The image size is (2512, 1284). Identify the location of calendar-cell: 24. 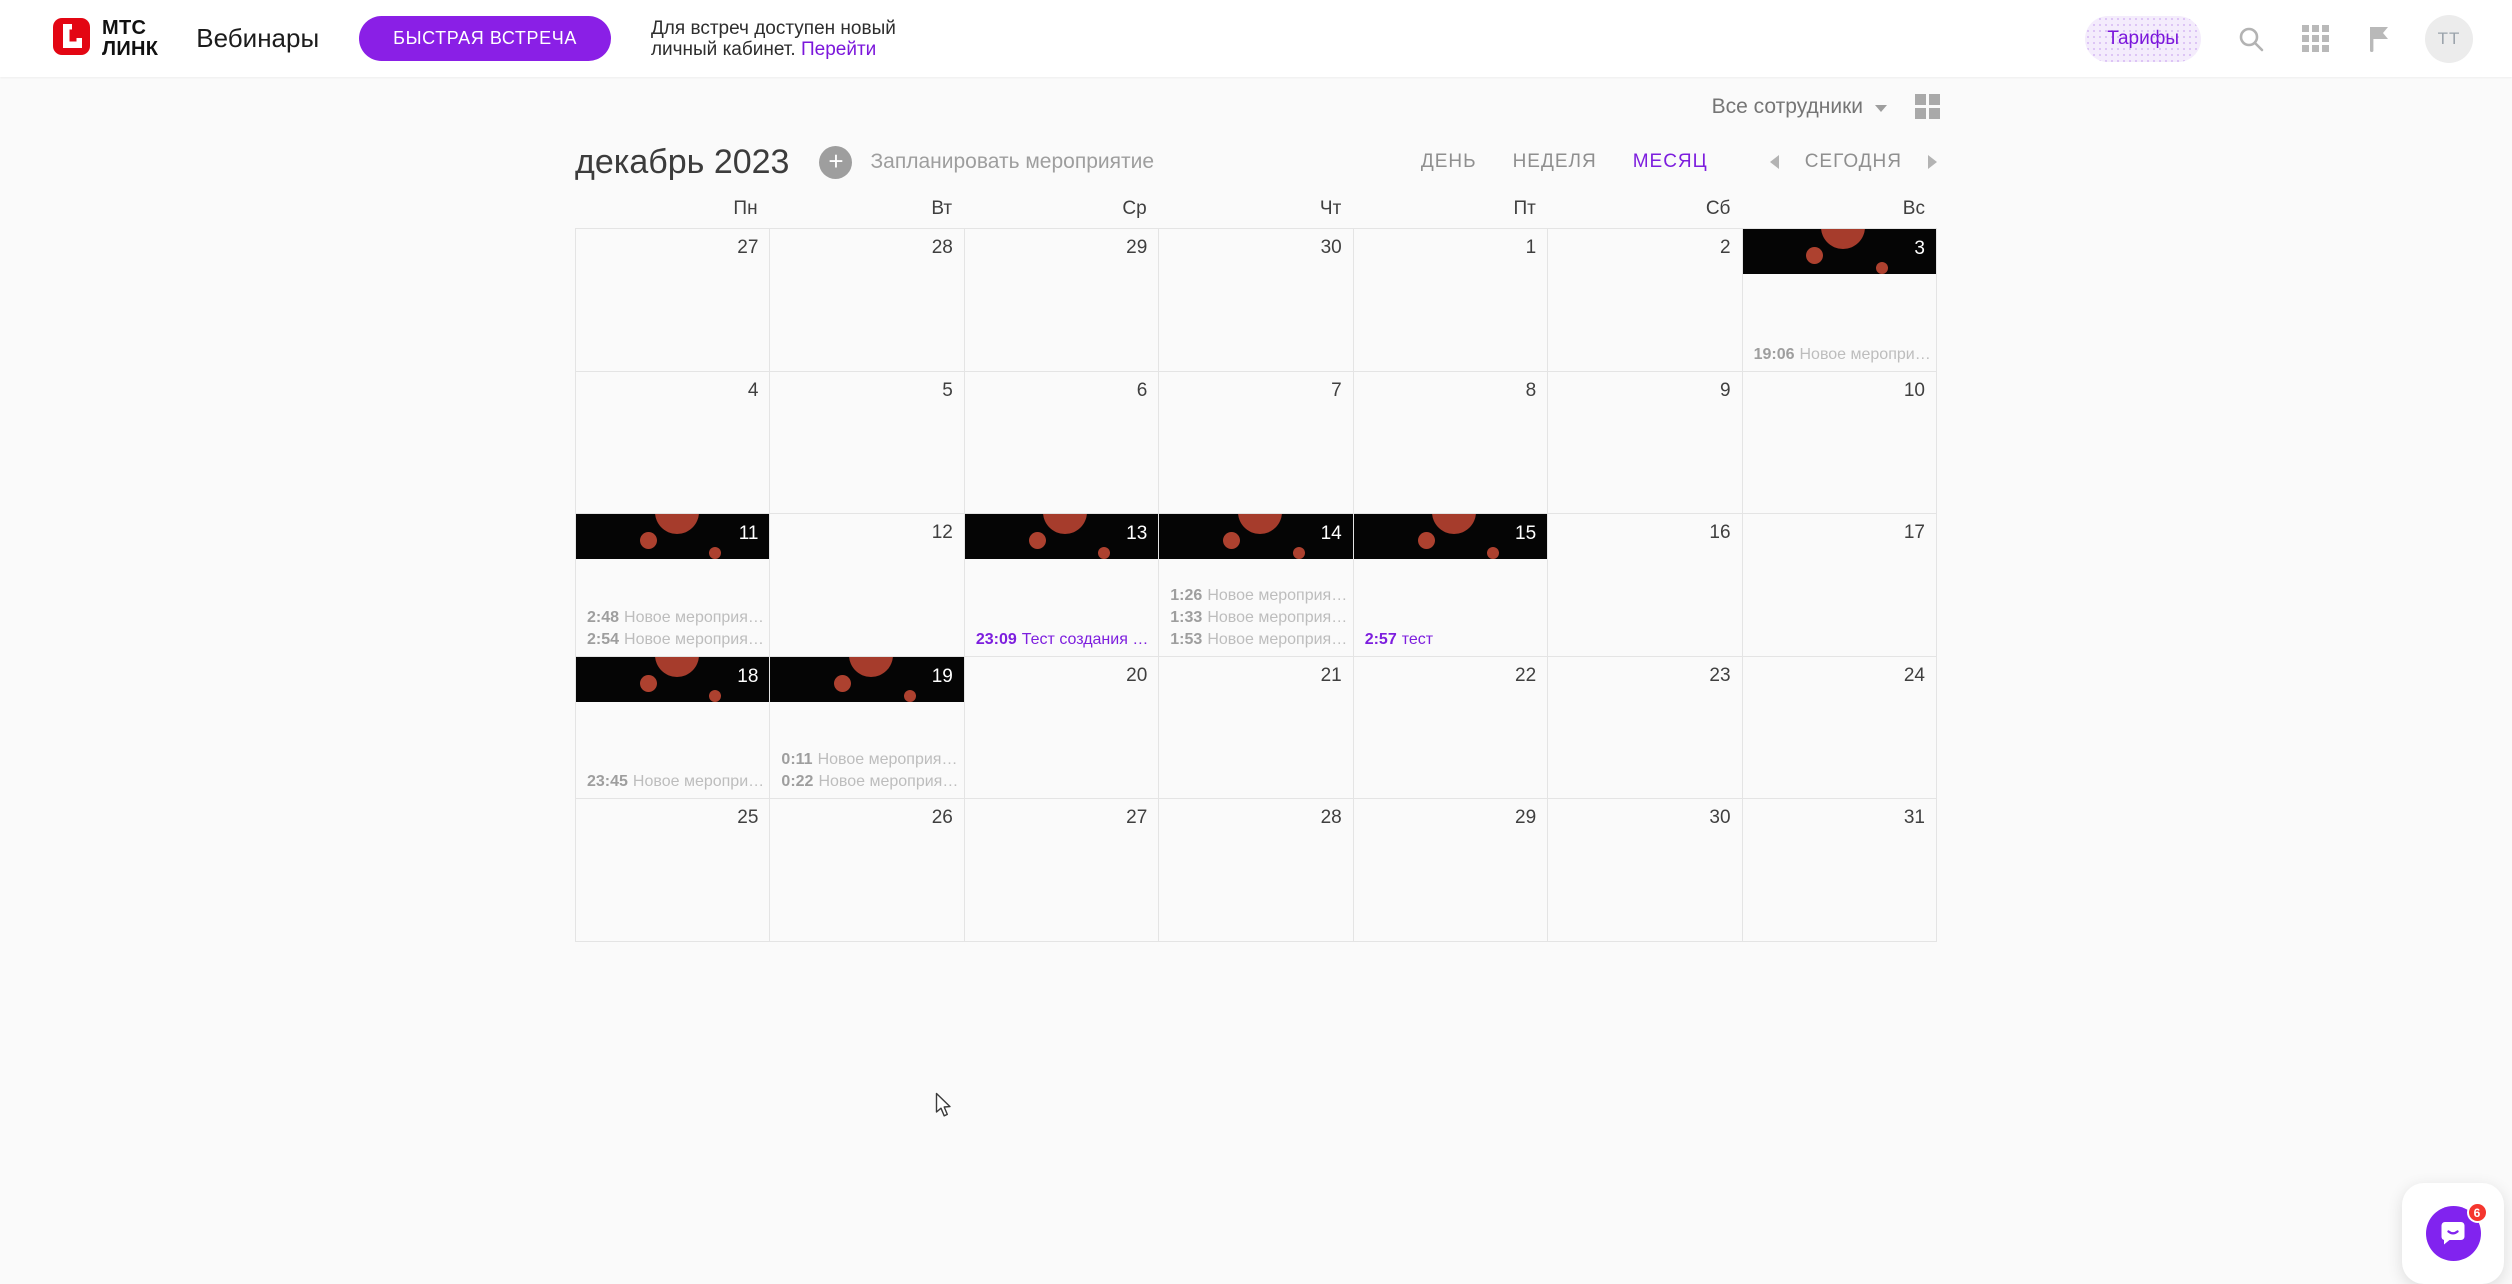
(1839, 728).